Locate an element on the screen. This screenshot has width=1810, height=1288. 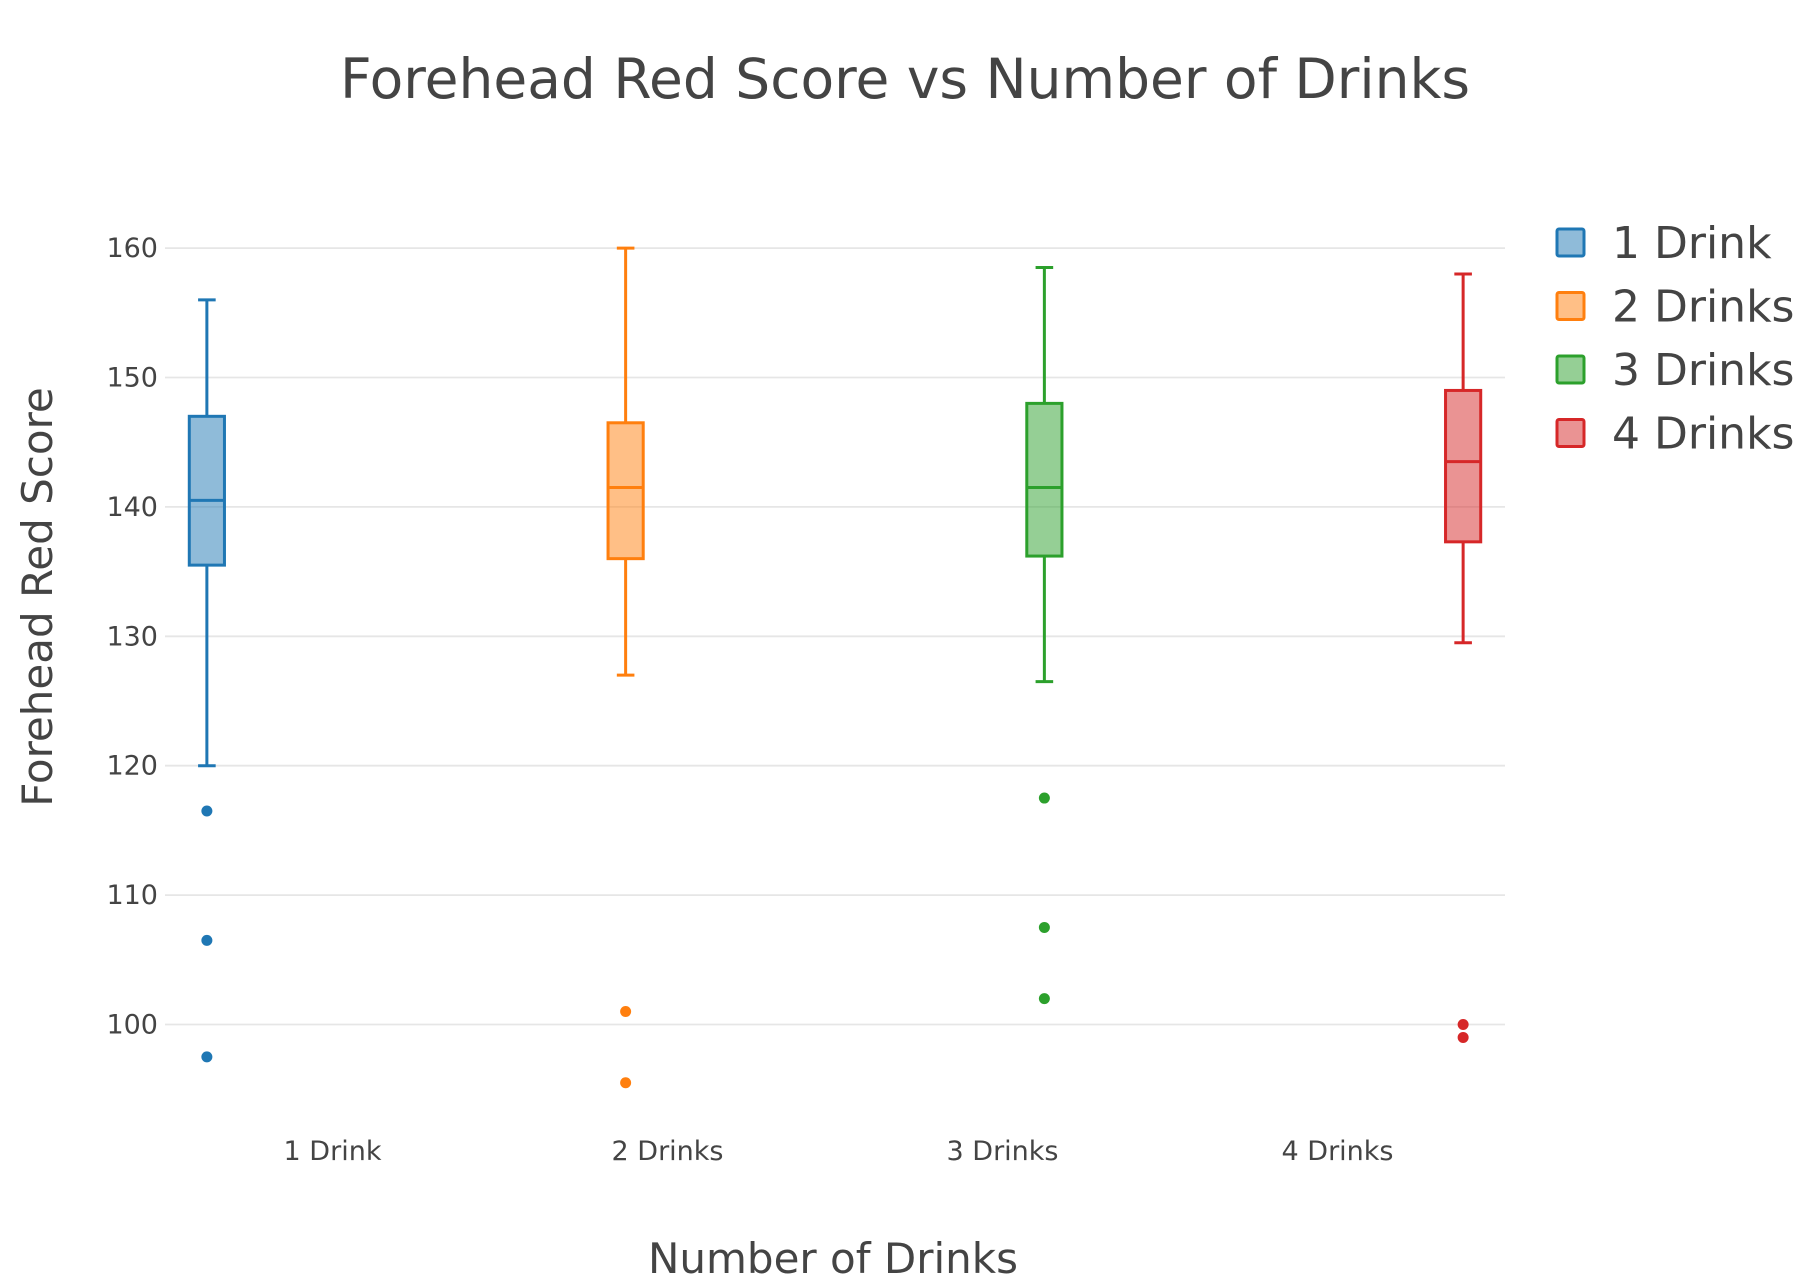
x-tick-label: 3 Drinks is located at coordinates (1003, 1151).